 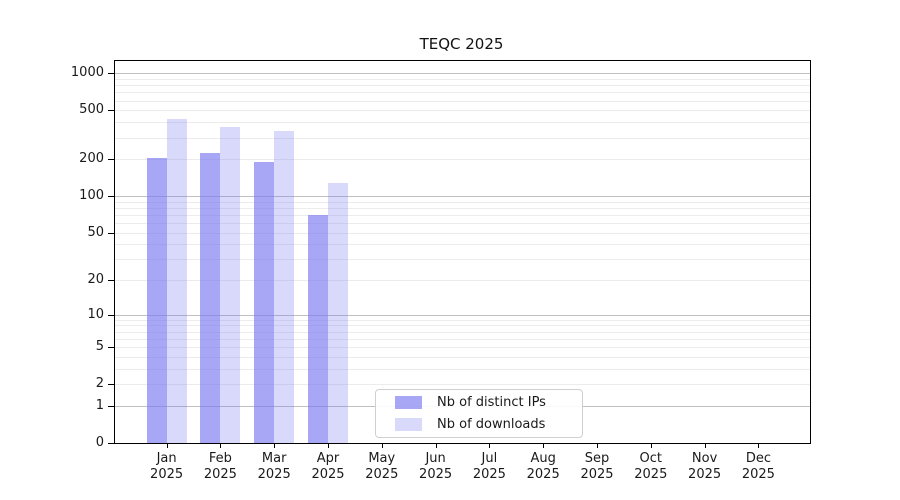 What do you see at coordinates (543, 466) in the screenshot?
I see `x-axis-tick-label: Aug 2025` at bounding box center [543, 466].